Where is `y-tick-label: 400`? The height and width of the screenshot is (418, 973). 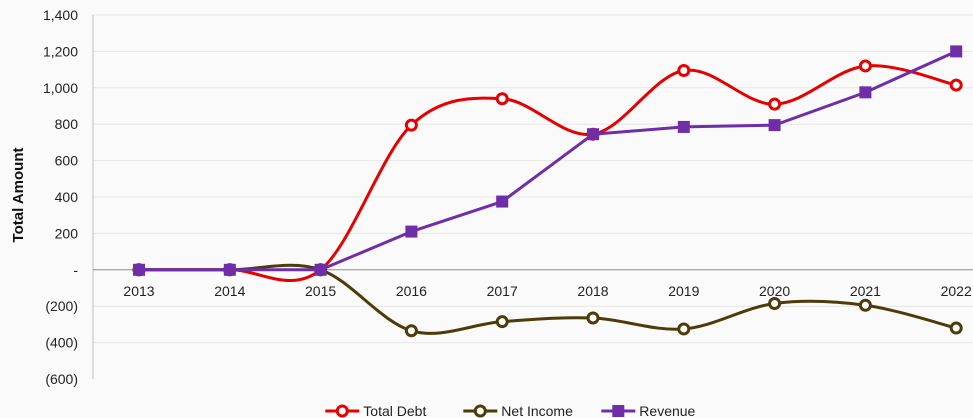 y-tick-label: 400 is located at coordinates (67, 197).